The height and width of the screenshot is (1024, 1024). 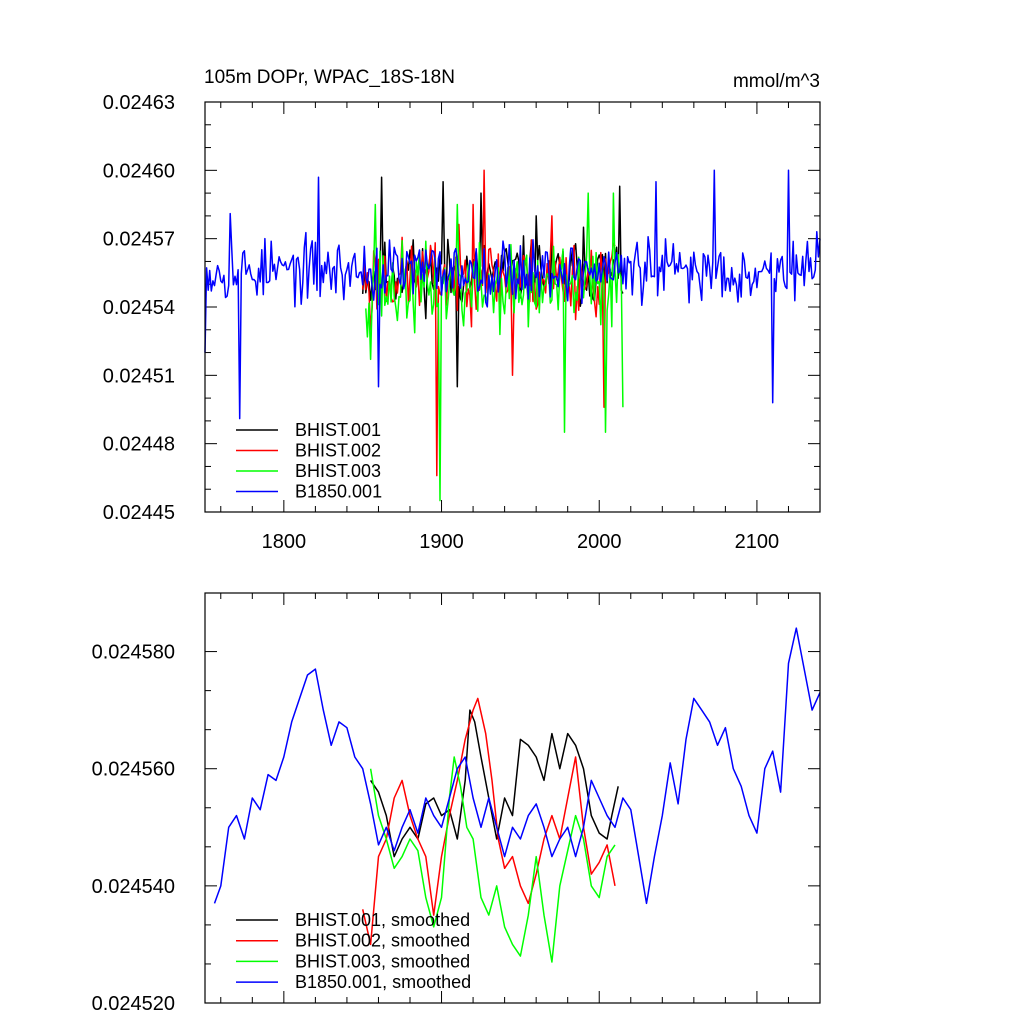 What do you see at coordinates (139, 445) in the screenshot?
I see `y-tick-label: 0.02448` at bounding box center [139, 445].